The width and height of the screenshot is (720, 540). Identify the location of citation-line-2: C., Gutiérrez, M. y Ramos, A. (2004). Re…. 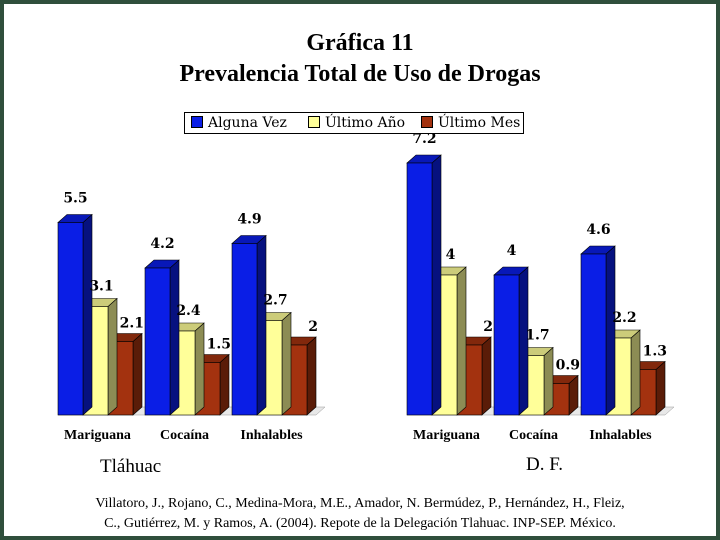
(360, 523).